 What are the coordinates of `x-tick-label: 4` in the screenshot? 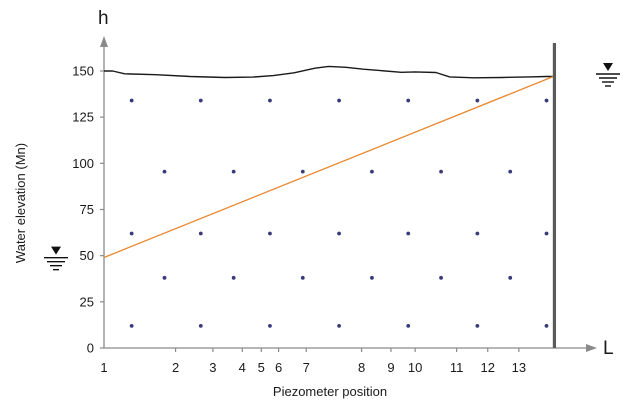 It's located at (242, 367).